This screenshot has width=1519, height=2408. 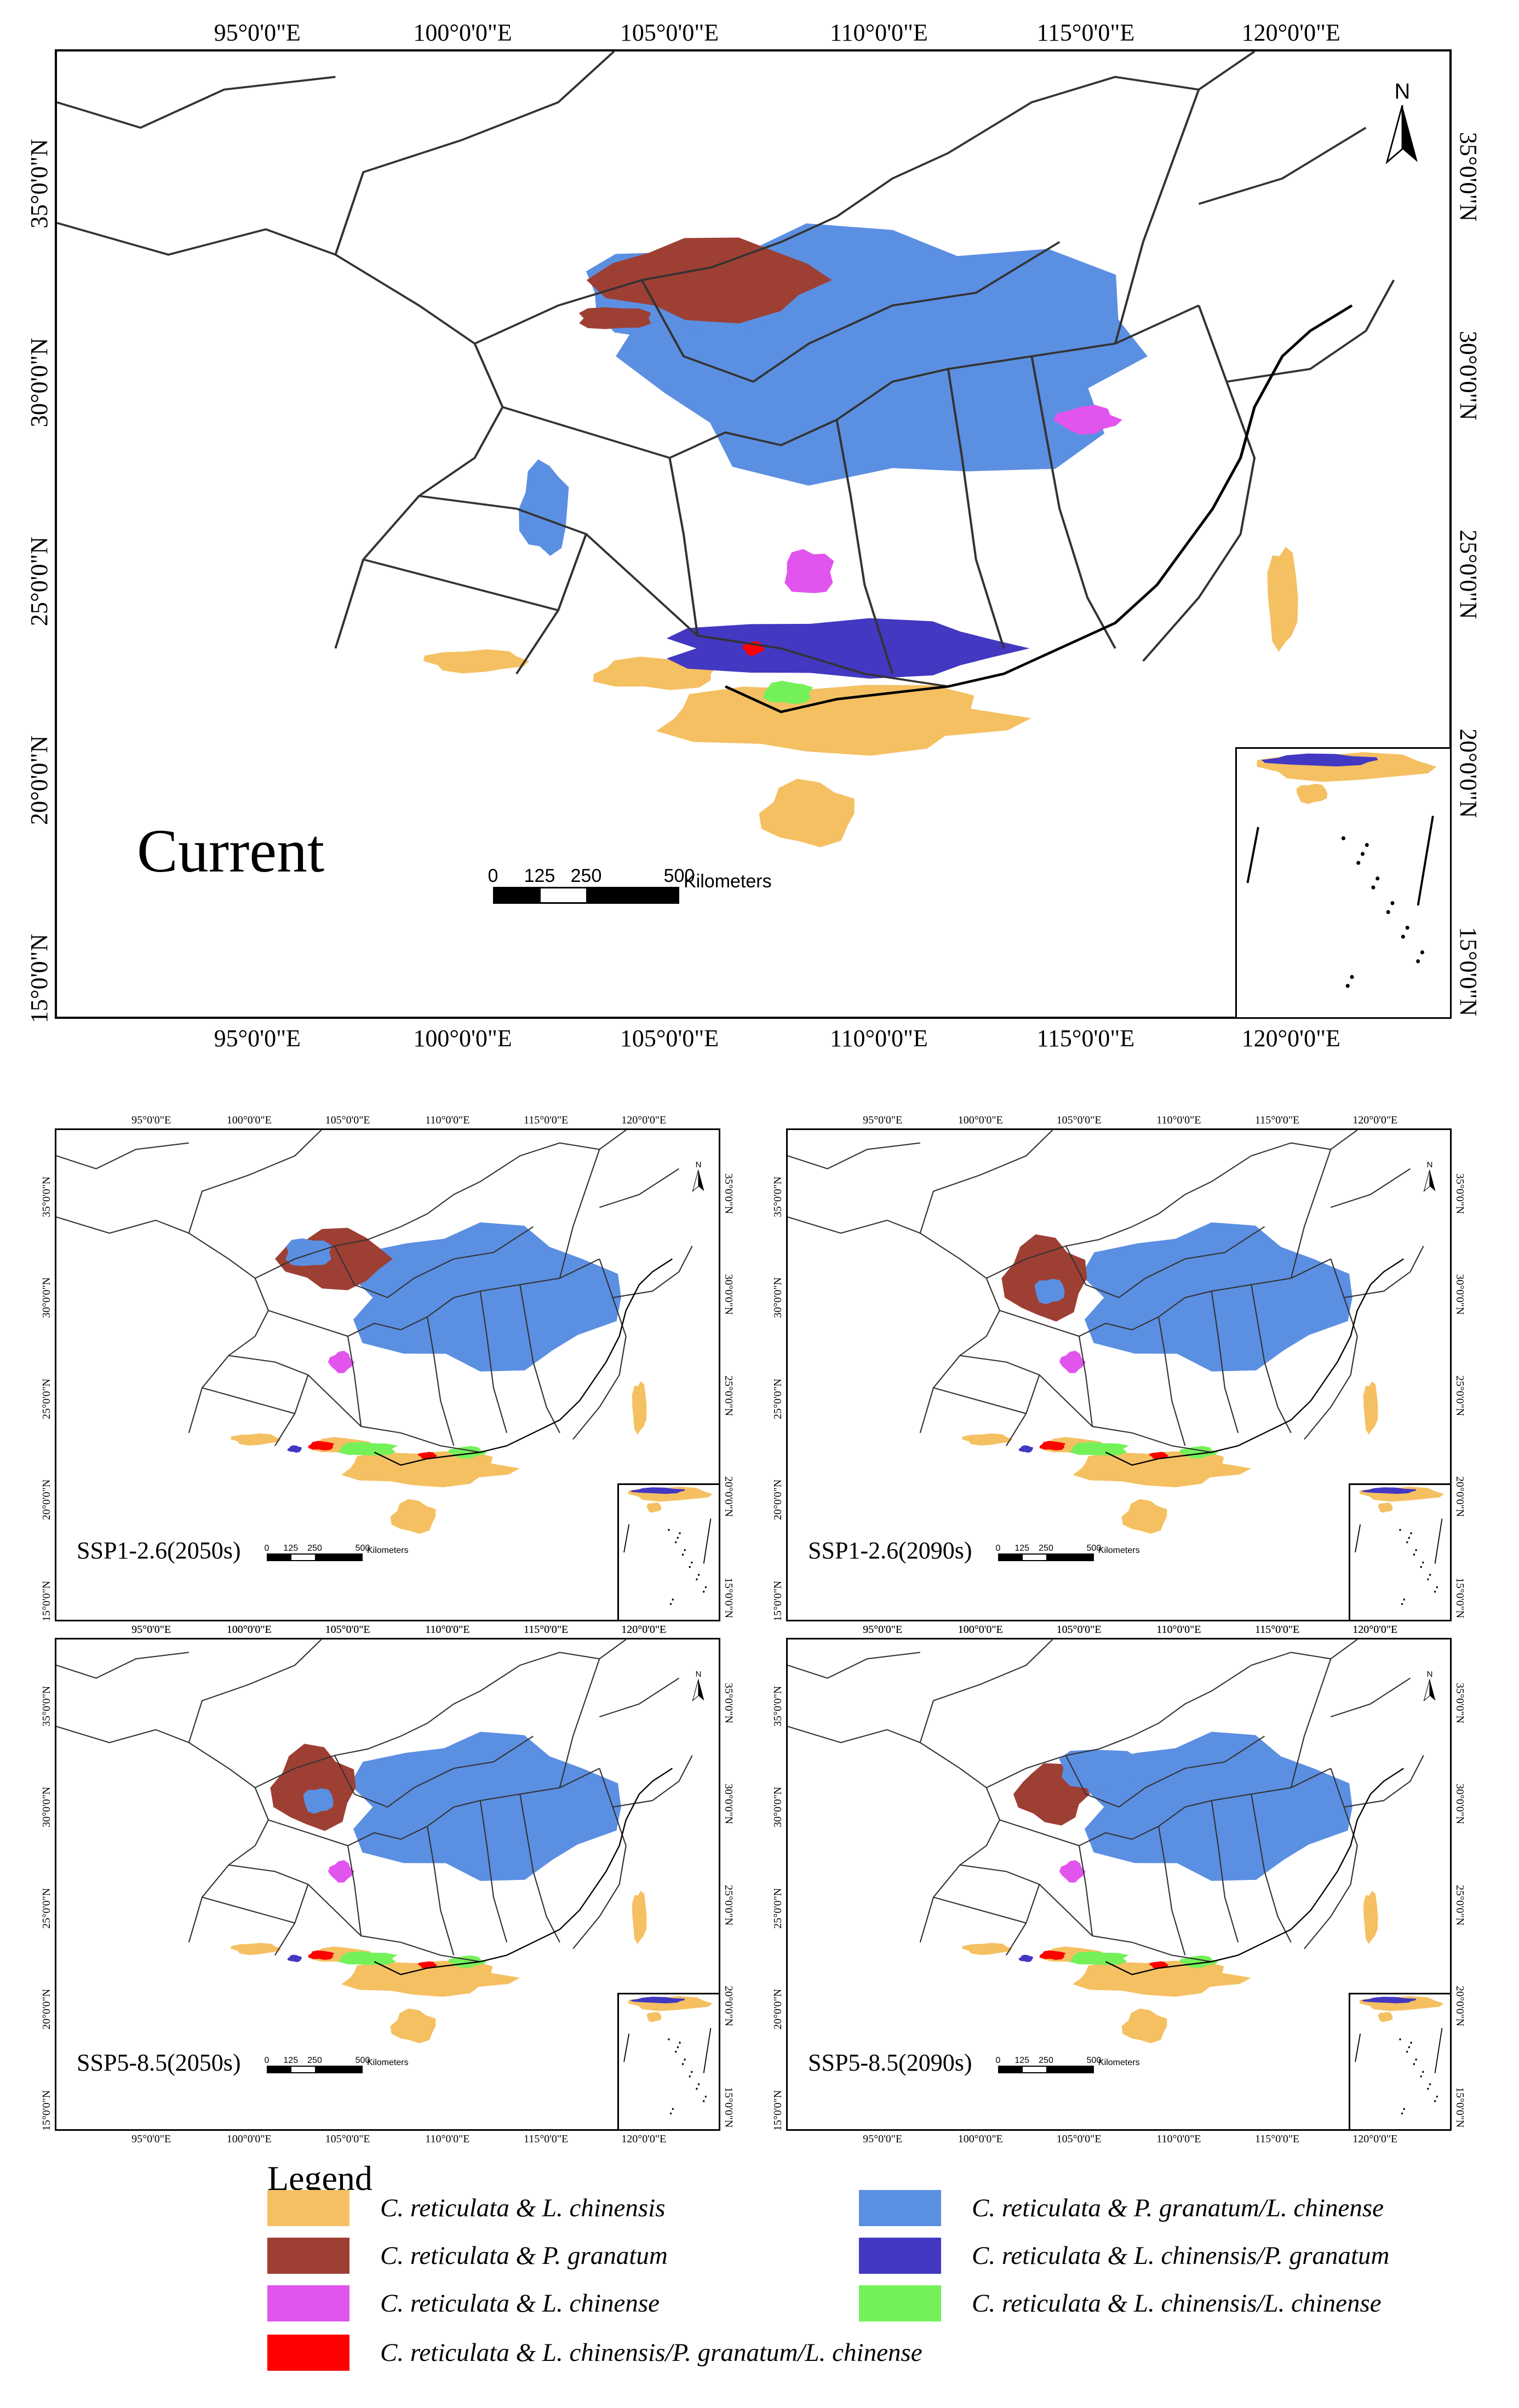 I want to click on scale-tick-label: 250, so click(x=1046, y=2060).